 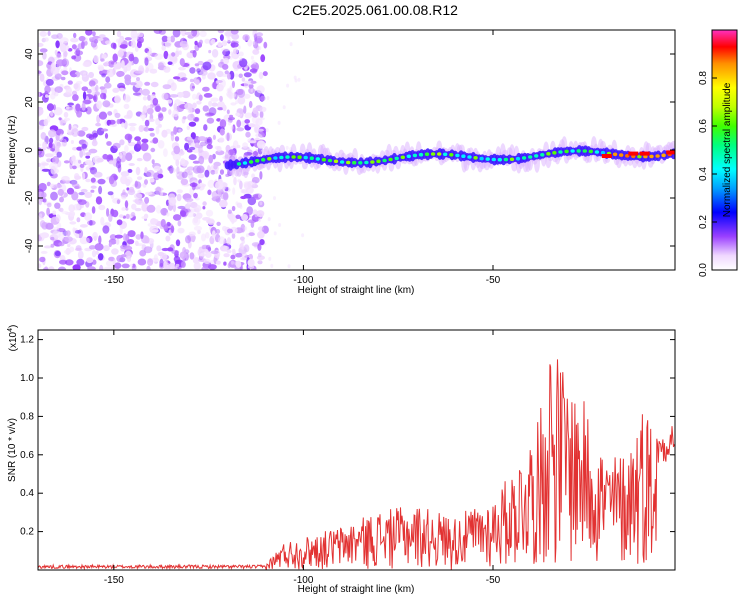 What do you see at coordinates (12, 150) in the screenshot?
I see `spectrogram-ylabel: Frequency (Hz)` at bounding box center [12, 150].